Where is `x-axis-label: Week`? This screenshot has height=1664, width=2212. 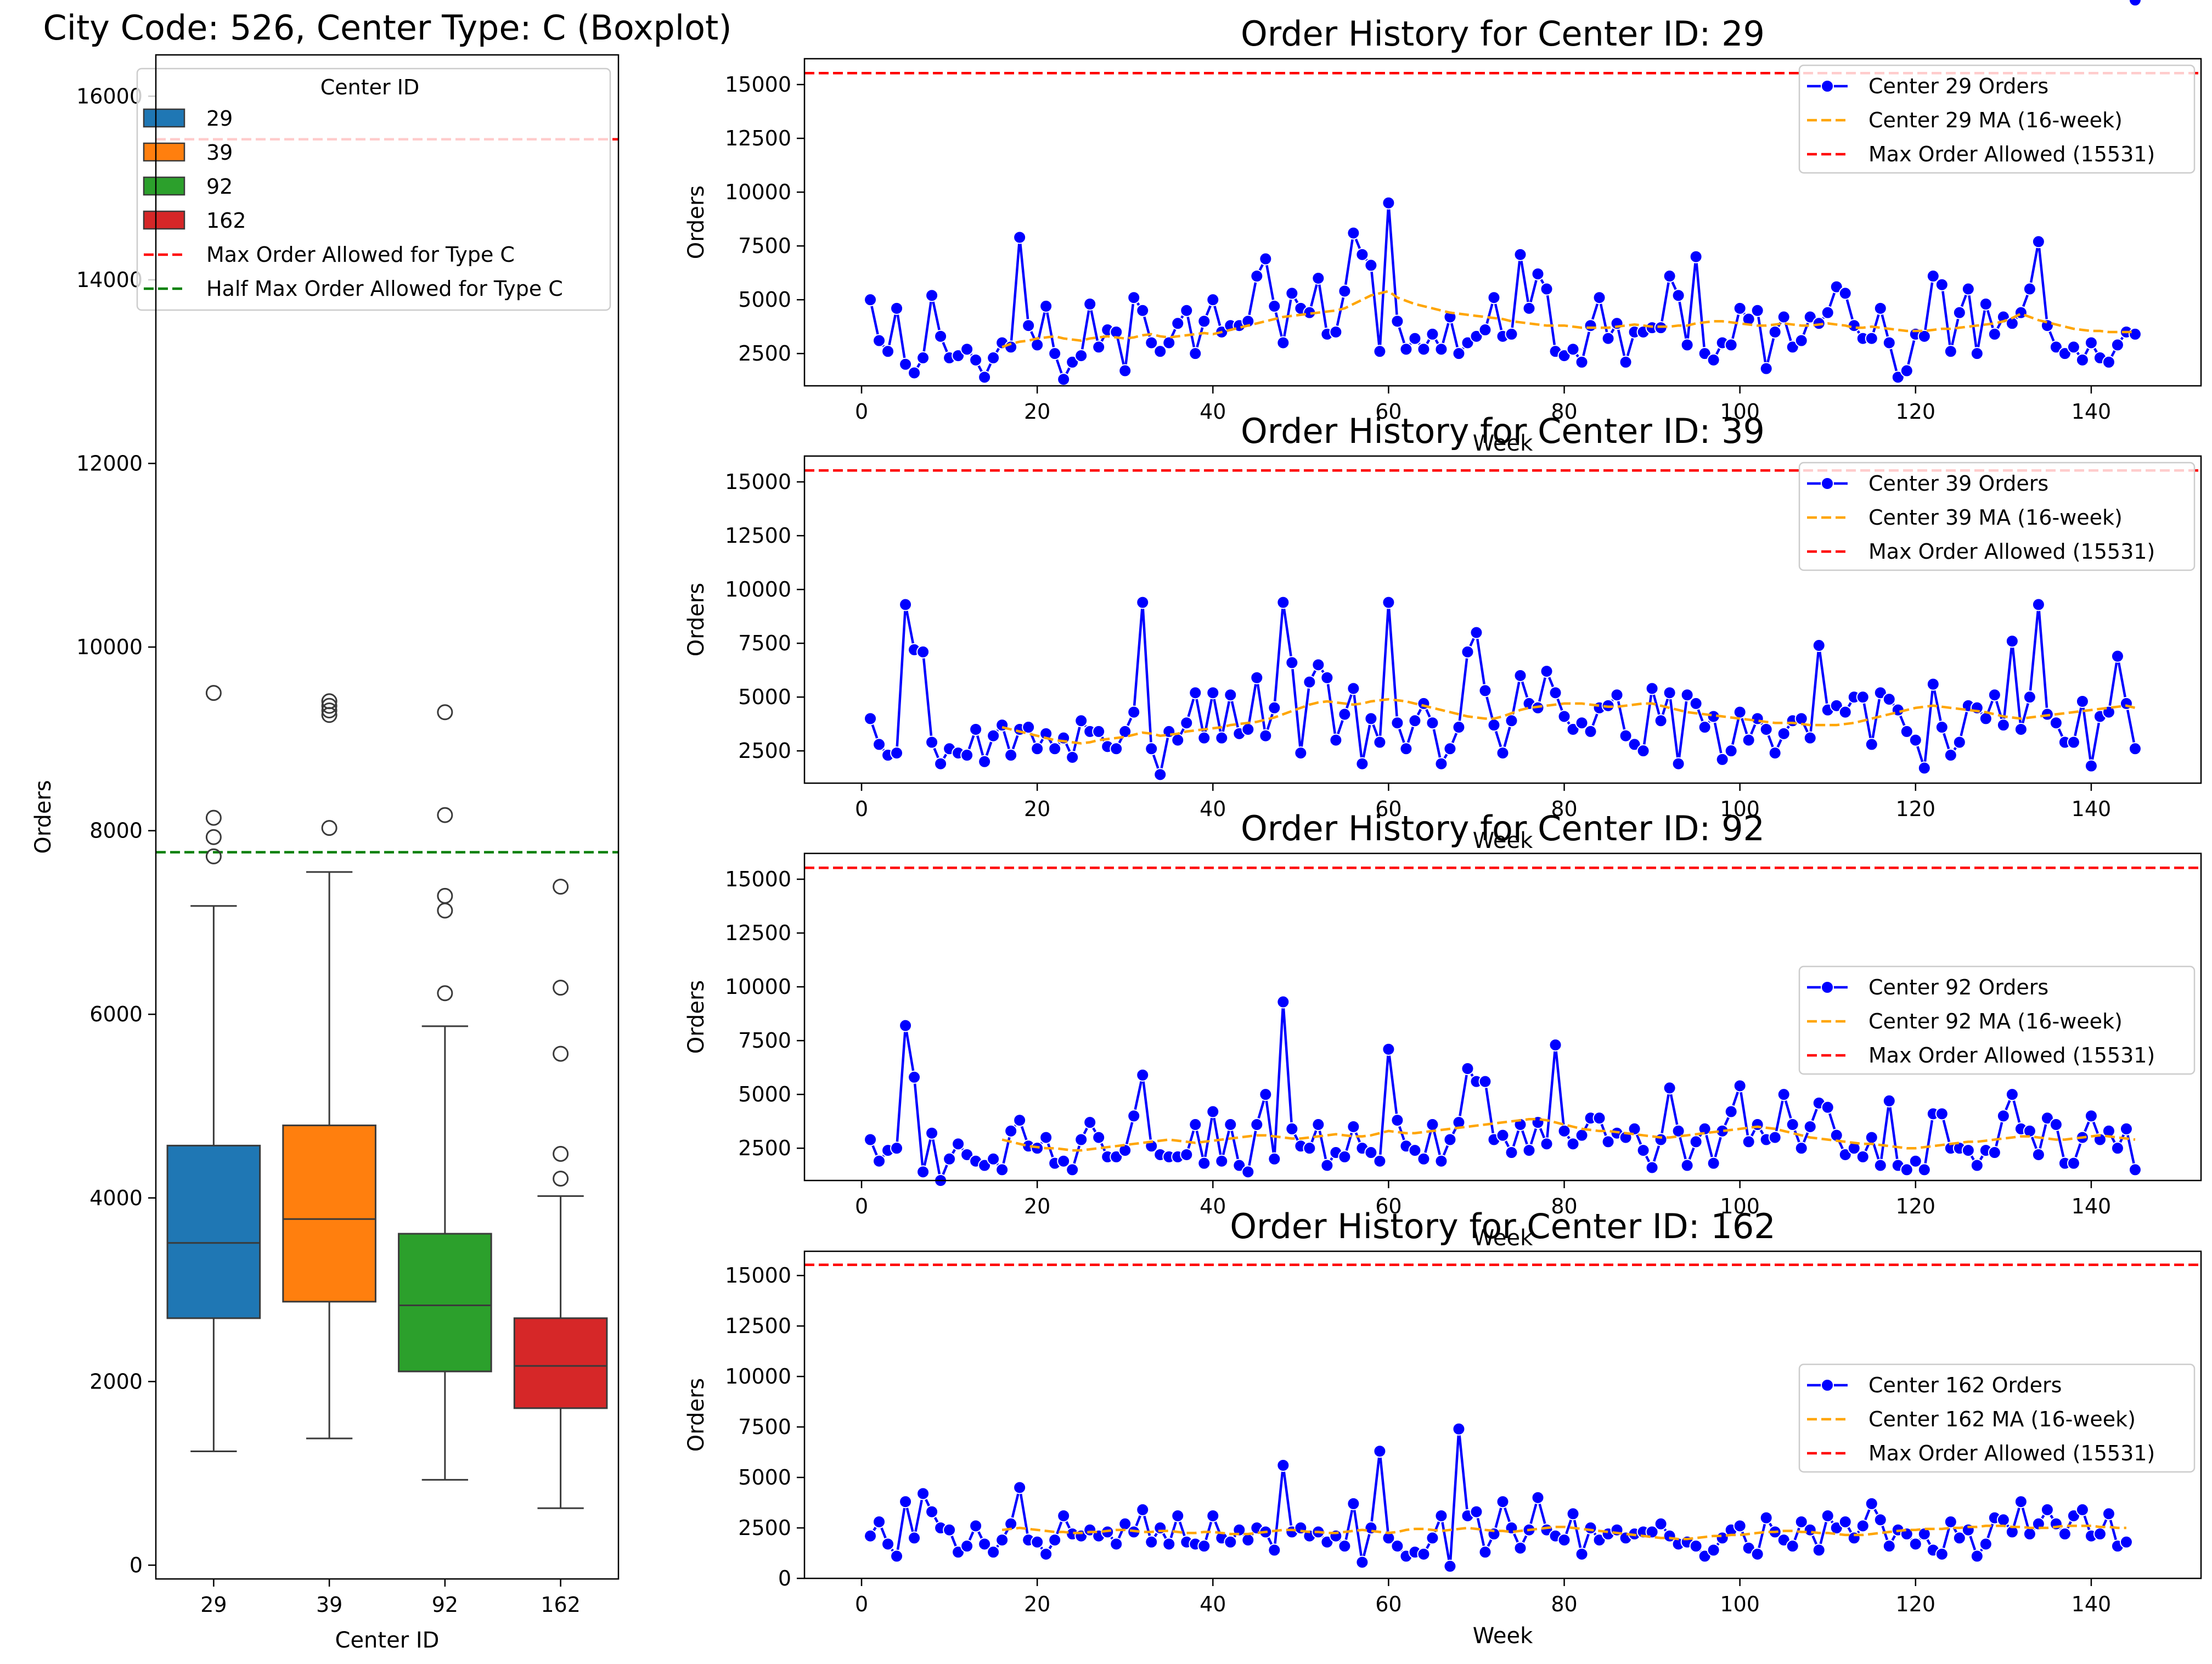
x-axis-label: Week is located at coordinates (1503, 1636).